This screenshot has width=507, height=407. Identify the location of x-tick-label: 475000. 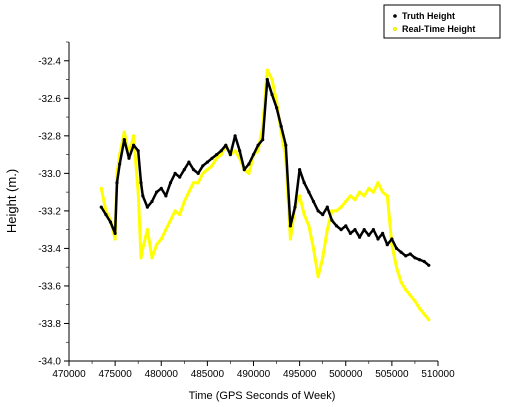
(115, 374).